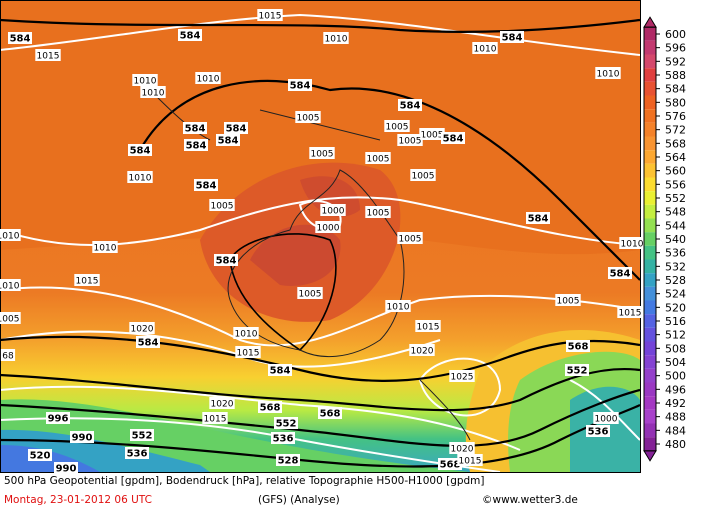 The width and height of the screenshot is (704, 517). What do you see at coordinates (675, 362) in the screenshot?
I see `legend-label: 504` at bounding box center [675, 362].